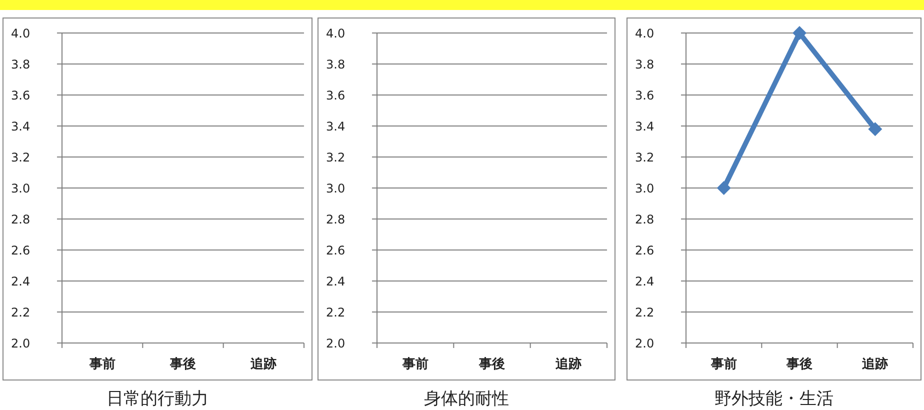  What do you see at coordinates (157, 399) in the screenshot?
I see `x-axis-title: 日常的行動力` at bounding box center [157, 399].